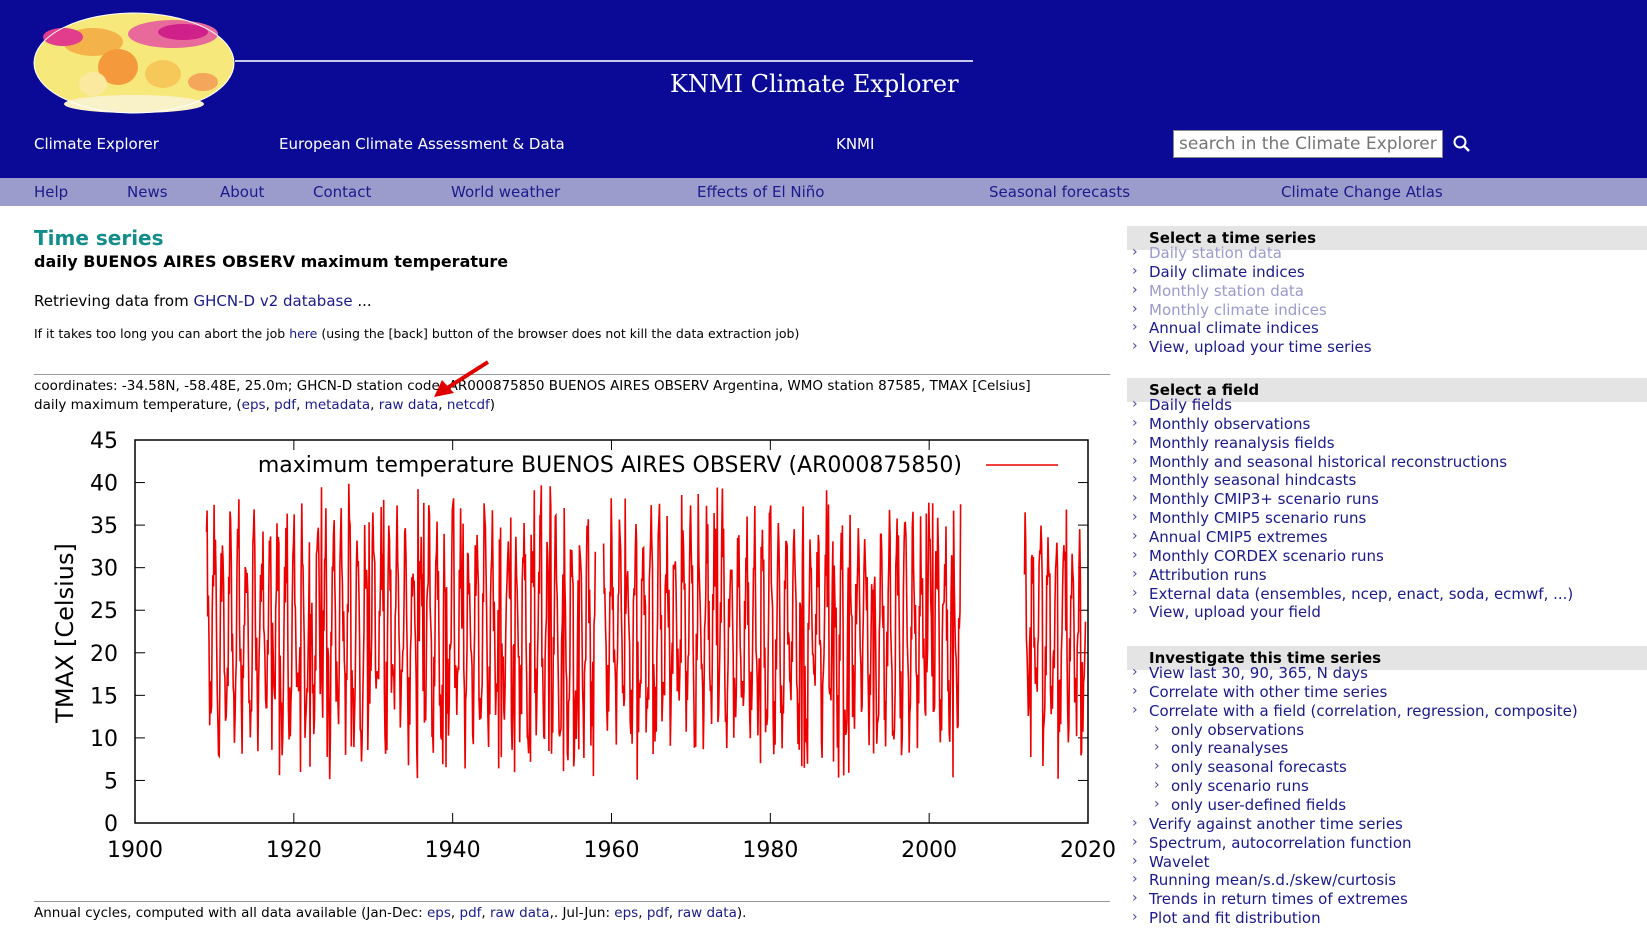 The image size is (1647, 930). Describe the element at coordinates (657, 913) in the screenshot. I see `annual-jul-pdf-link: pdf` at that location.